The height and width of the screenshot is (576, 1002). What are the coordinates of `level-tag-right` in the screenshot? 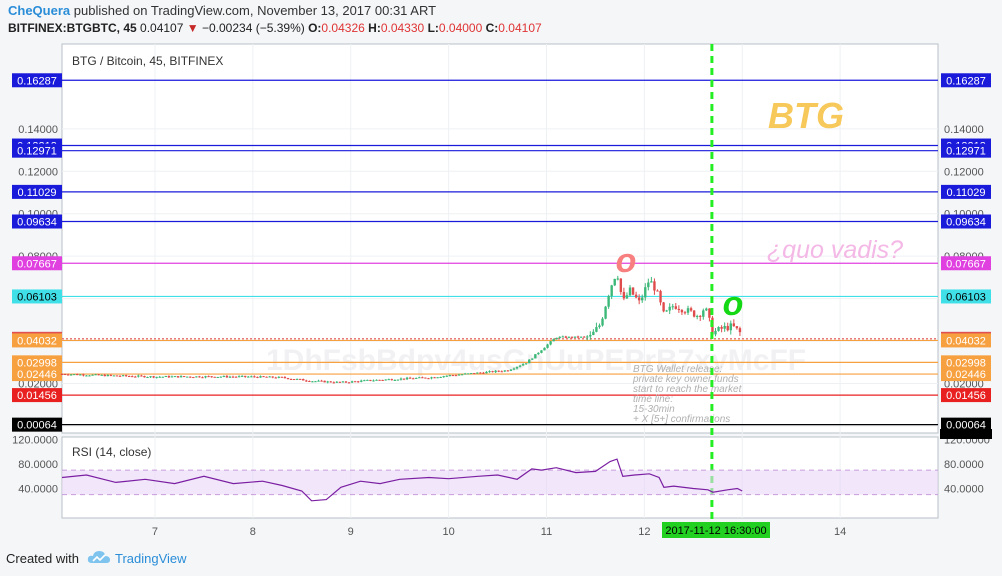 It's located at (966, 150).